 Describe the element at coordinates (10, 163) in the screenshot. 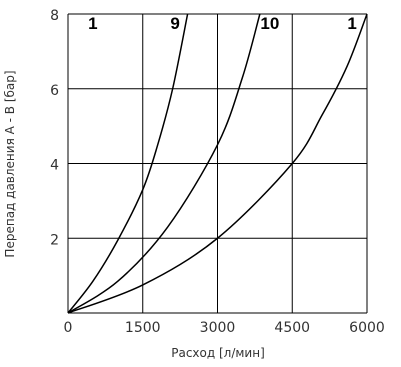

I see `y-axis-title: Перепад давления A - B [бар]` at that location.